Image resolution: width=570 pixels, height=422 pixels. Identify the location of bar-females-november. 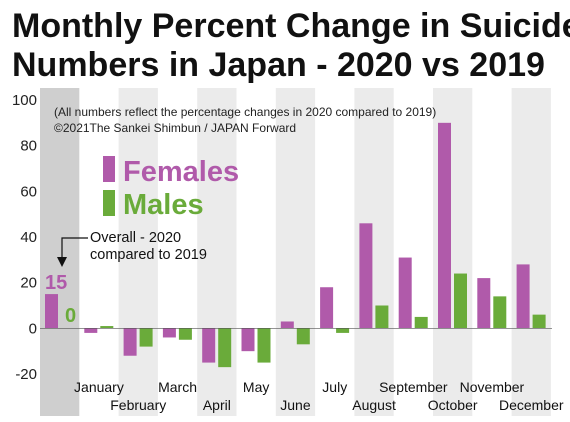
(484, 303).